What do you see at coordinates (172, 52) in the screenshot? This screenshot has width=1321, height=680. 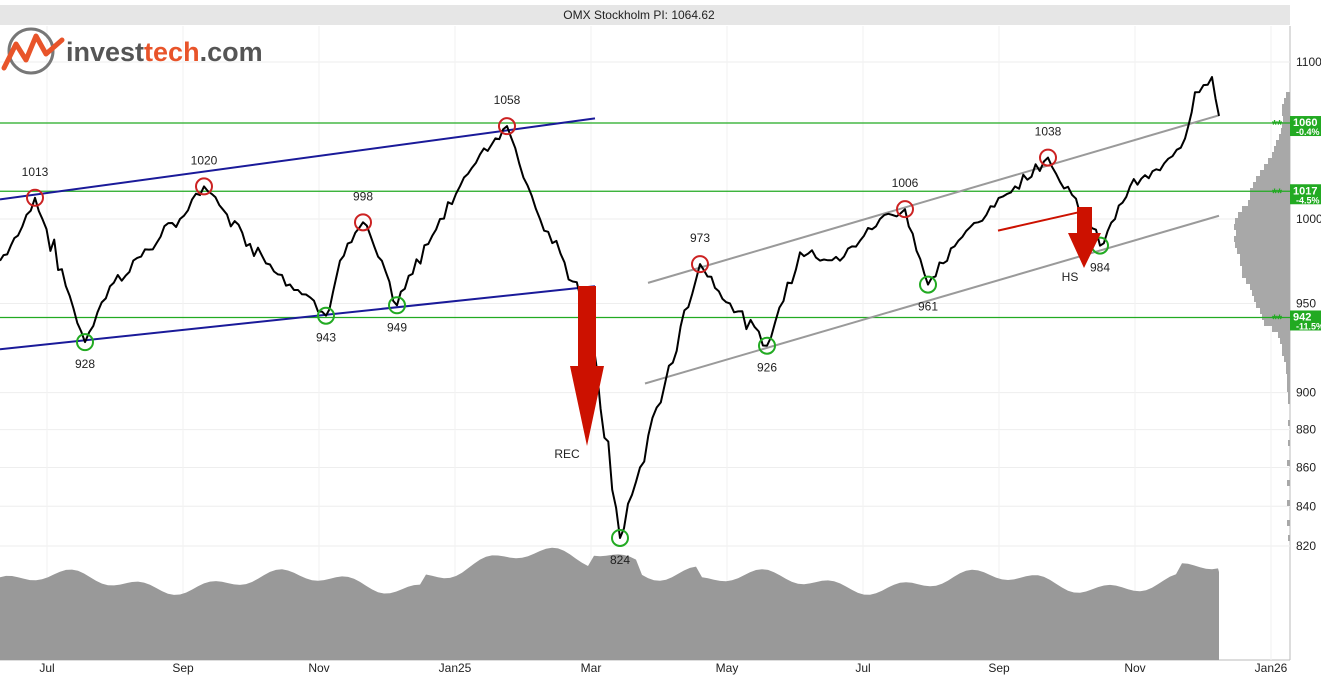 I see `logo-text-accent: tech` at bounding box center [172, 52].